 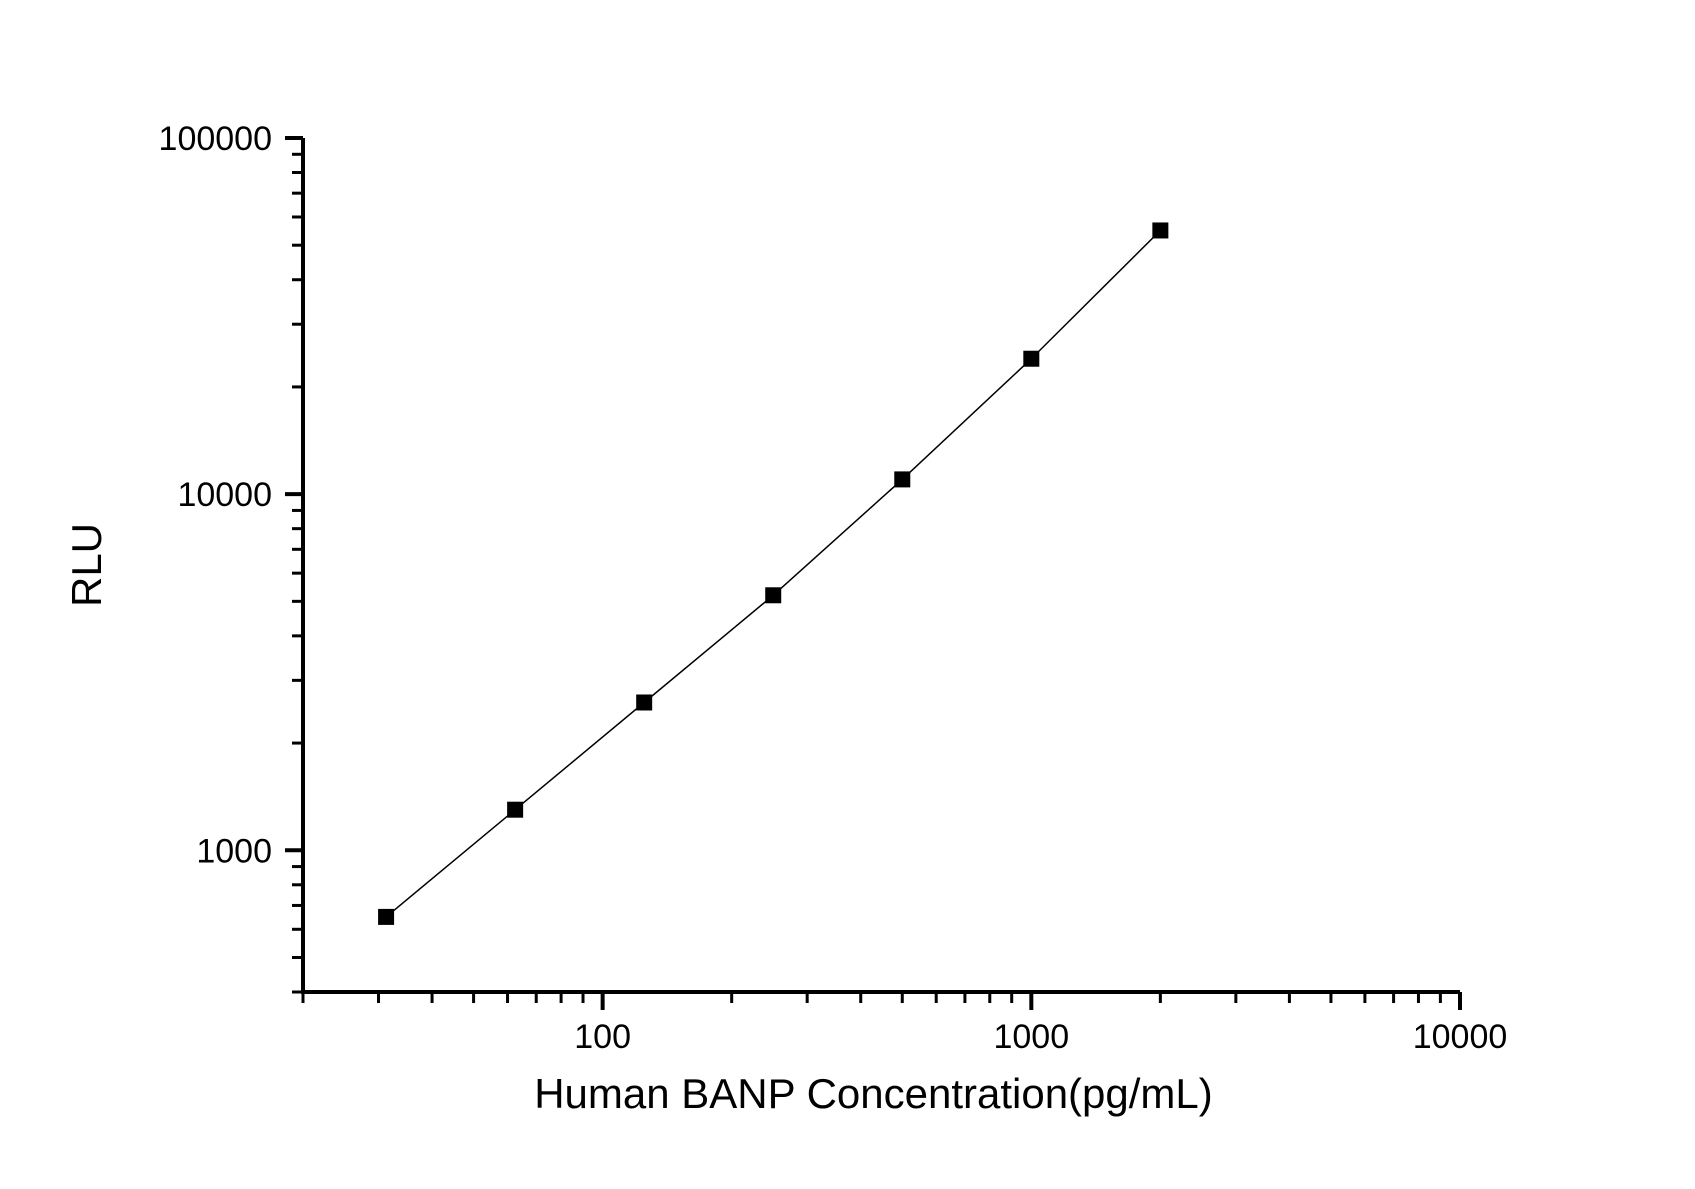 What do you see at coordinates (86, 565) in the screenshot?
I see `y-axis-title: RLU` at bounding box center [86, 565].